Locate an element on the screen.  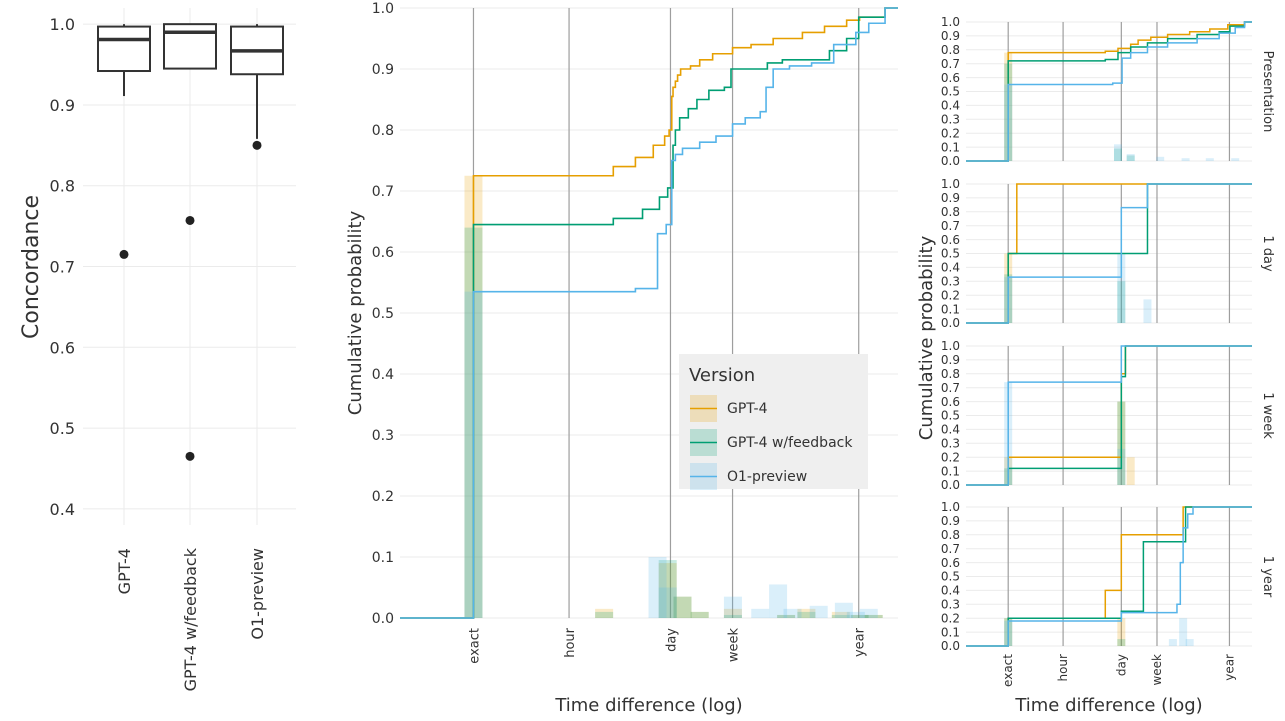
boxplot-ytick-label: 0.9 is located at coordinates (62, 105).